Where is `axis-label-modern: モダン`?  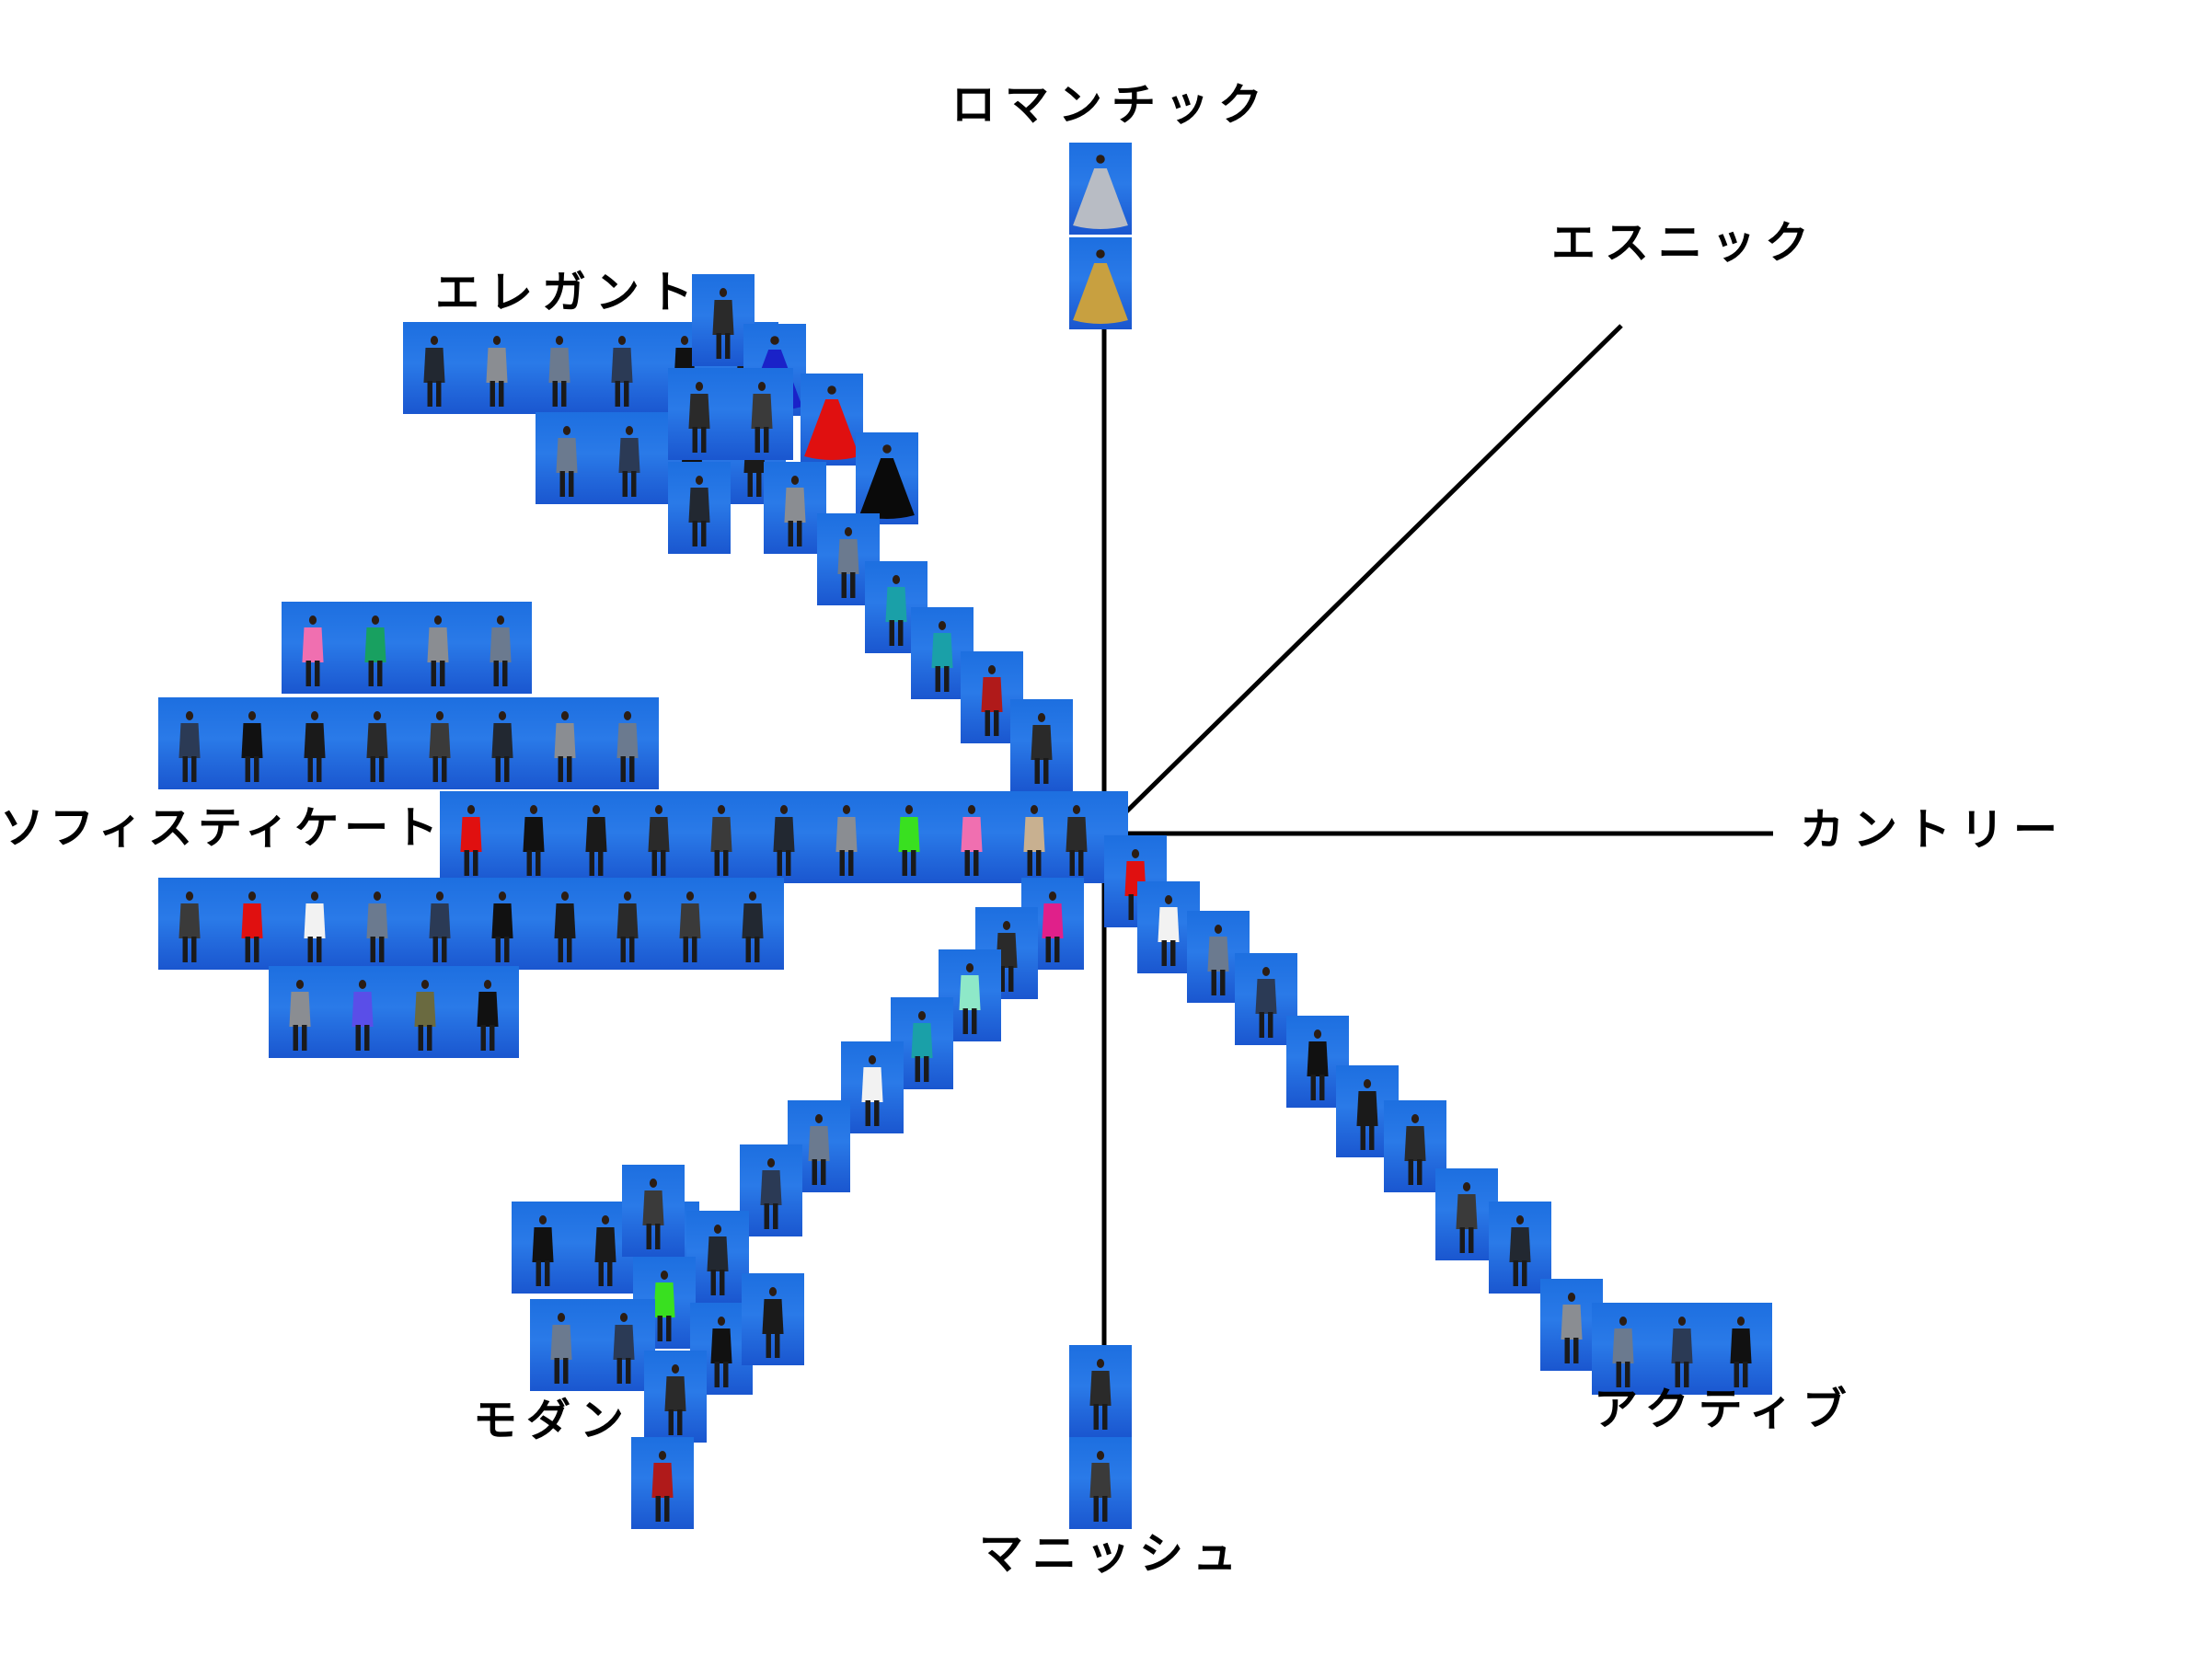
axis-label-modern: モダン is located at coordinates (553, 1420).